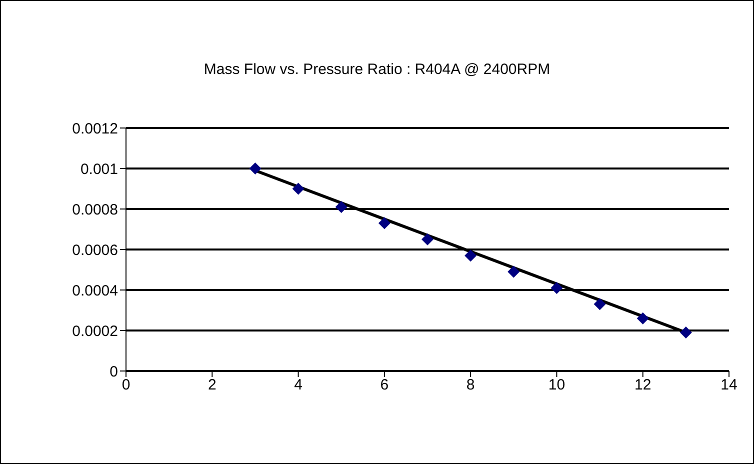  What do you see at coordinates (298, 385) in the screenshot?
I see `x-tick-label: 4` at bounding box center [298, 385].